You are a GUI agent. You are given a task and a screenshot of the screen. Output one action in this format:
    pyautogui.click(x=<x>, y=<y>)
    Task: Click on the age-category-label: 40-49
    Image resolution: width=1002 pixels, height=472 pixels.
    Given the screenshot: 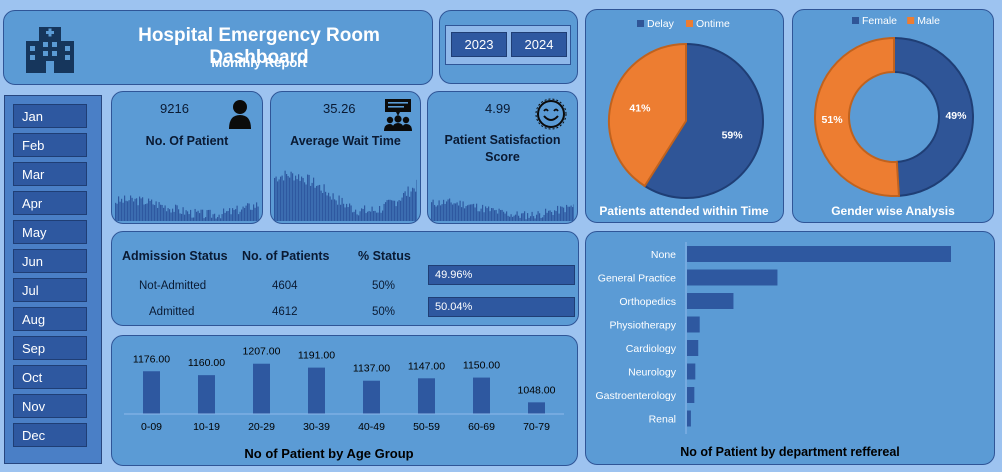 What is the action you would take?
    pyautogui.click(x=371, y=427)
    